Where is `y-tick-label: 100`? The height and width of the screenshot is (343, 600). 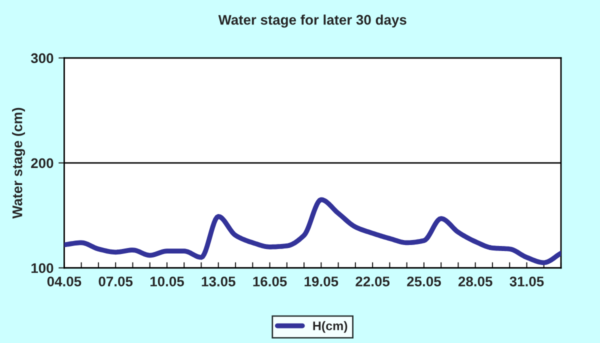 y-tick-label: 100 is located at coordinates (42, 268).